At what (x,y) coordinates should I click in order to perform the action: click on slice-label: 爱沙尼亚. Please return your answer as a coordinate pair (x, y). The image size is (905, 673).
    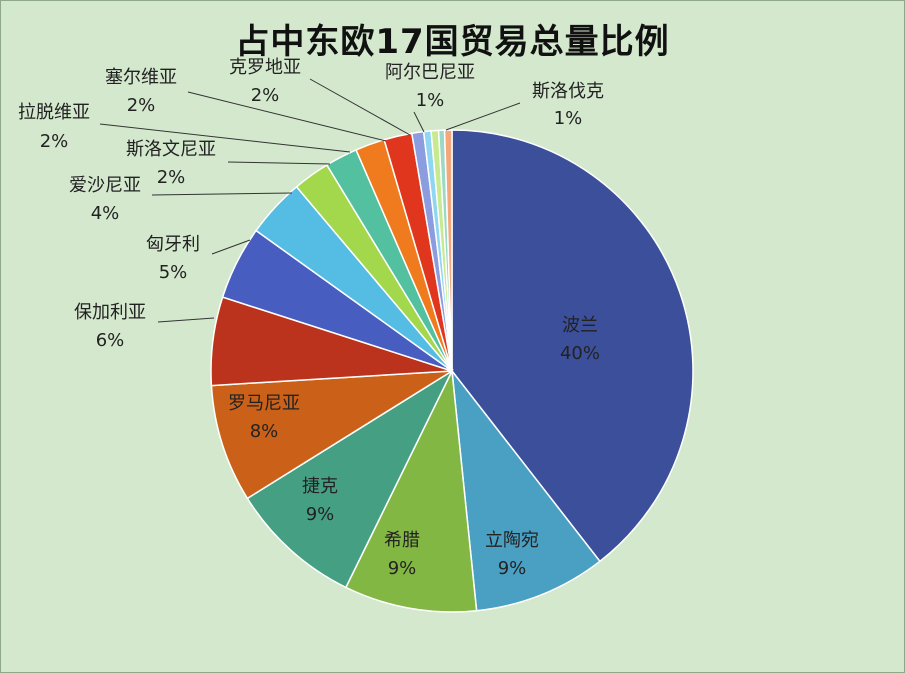
    Looking at the image, I should click on (105, 185).